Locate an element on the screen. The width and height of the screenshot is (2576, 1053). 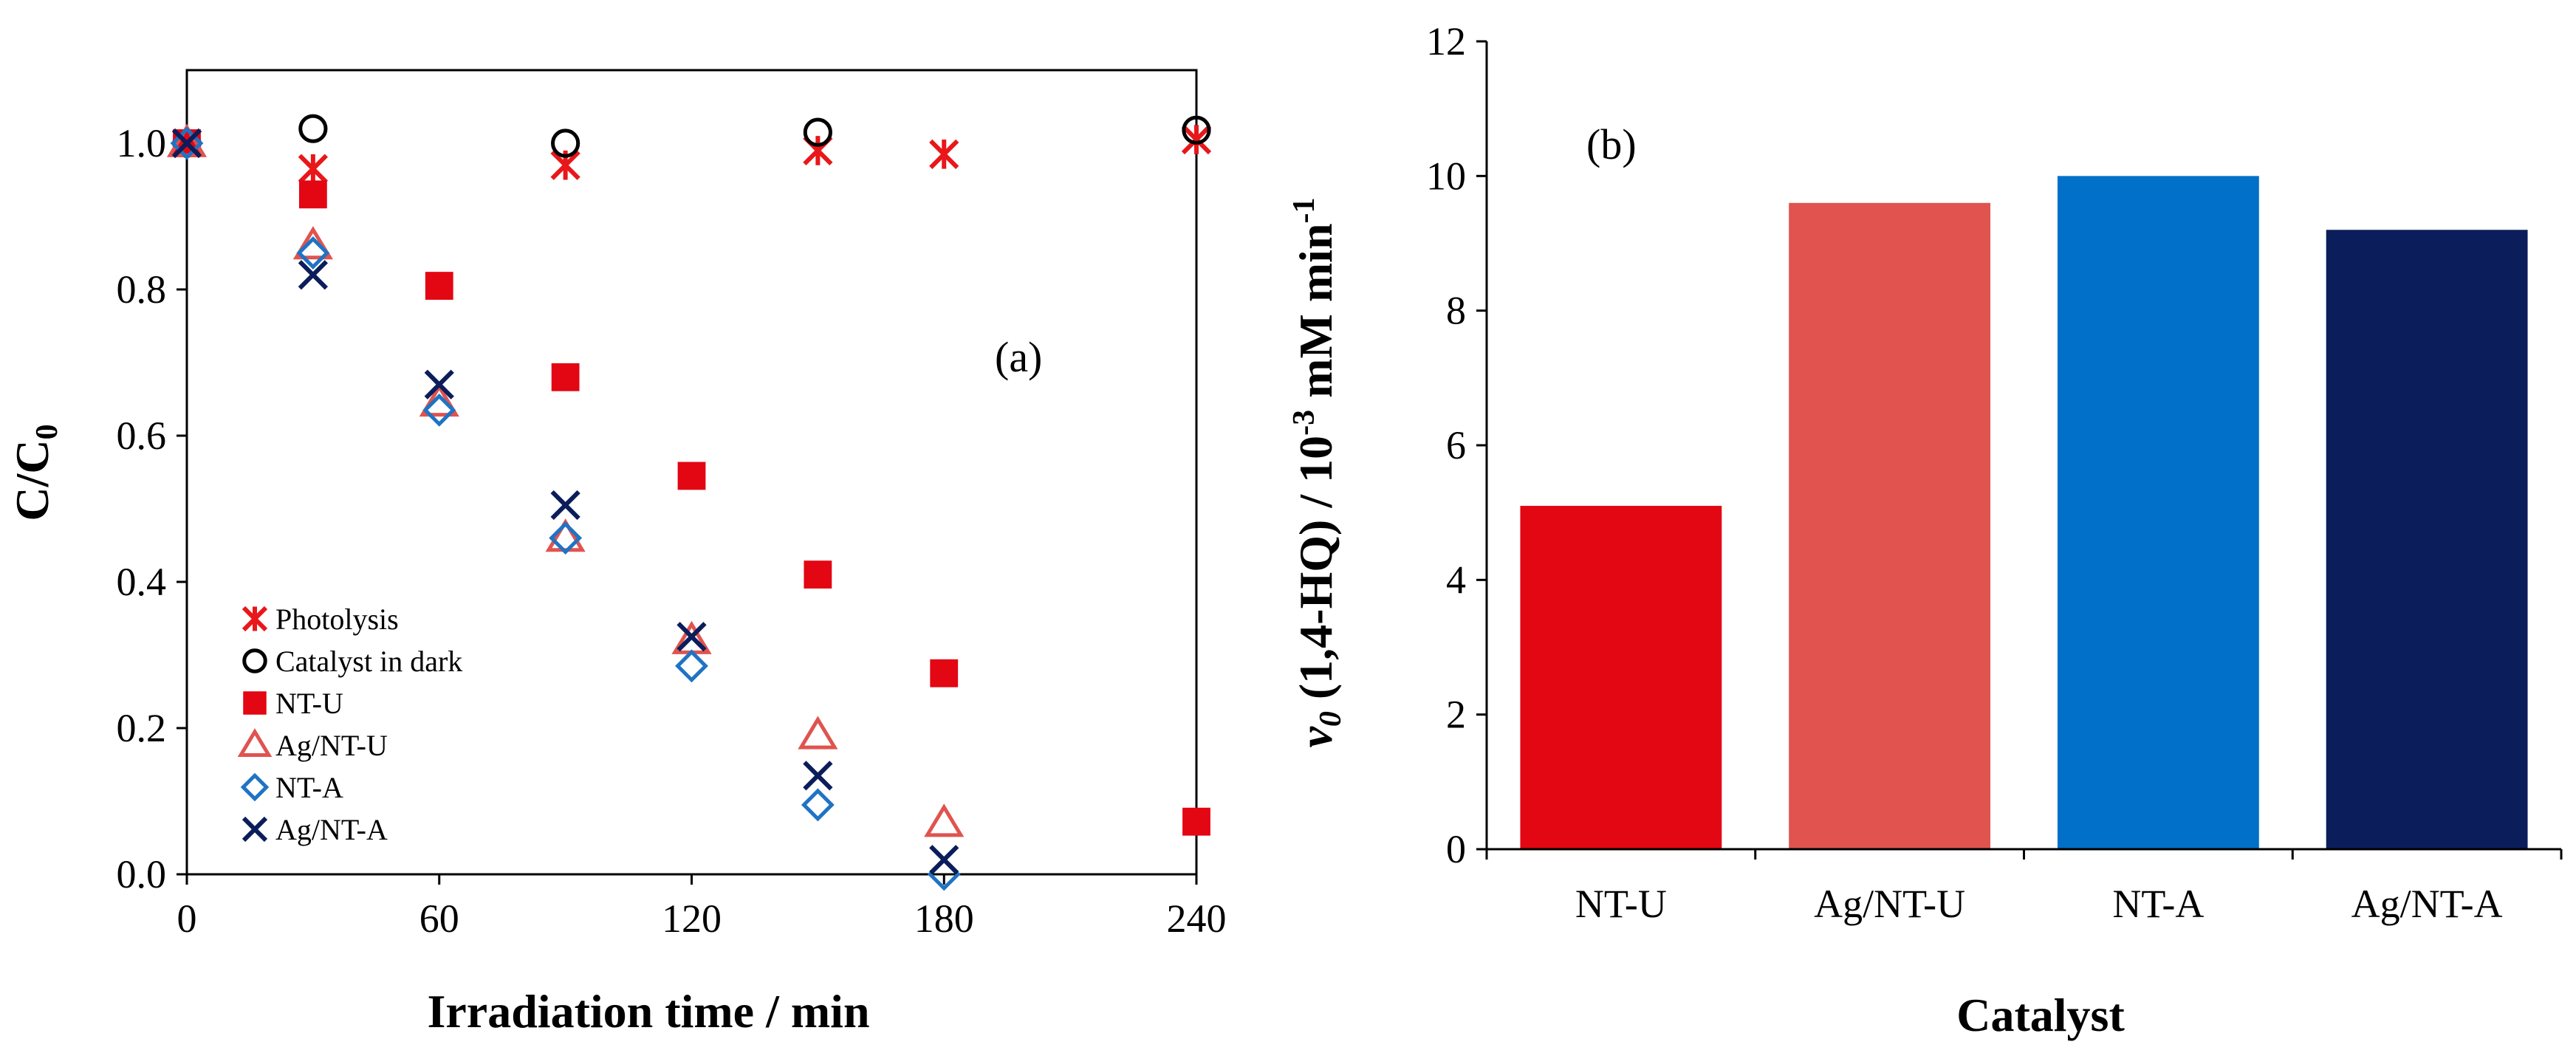
bar-nt-u is located at coordinates (1621, 678).